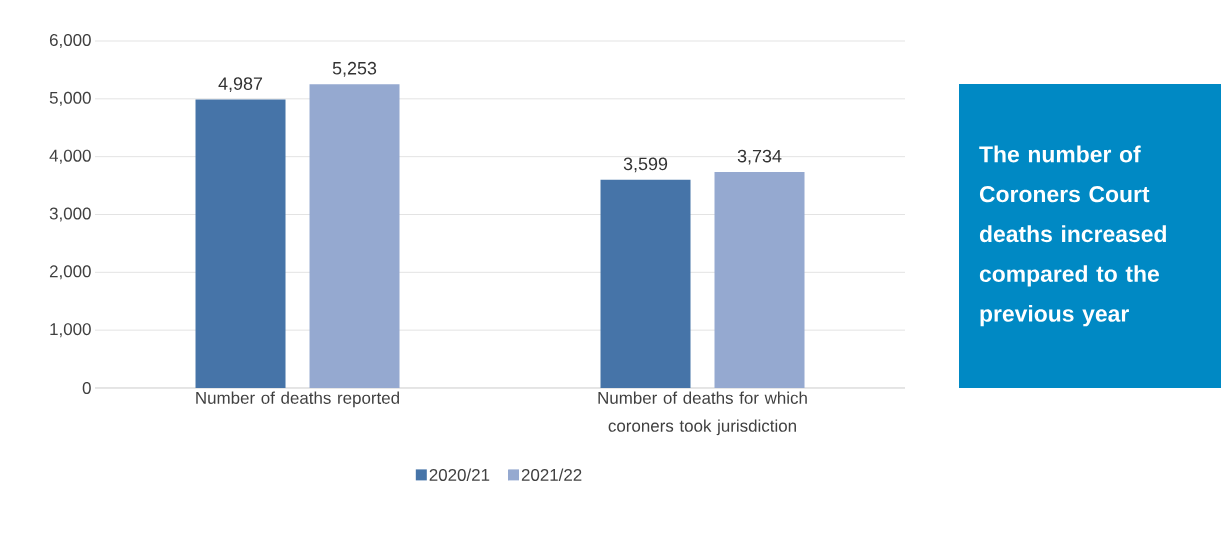 Image resolution: width=1221 pixels, height=533 pixels. I want to click on y-tick-label: 1,000, so click(70, 330).